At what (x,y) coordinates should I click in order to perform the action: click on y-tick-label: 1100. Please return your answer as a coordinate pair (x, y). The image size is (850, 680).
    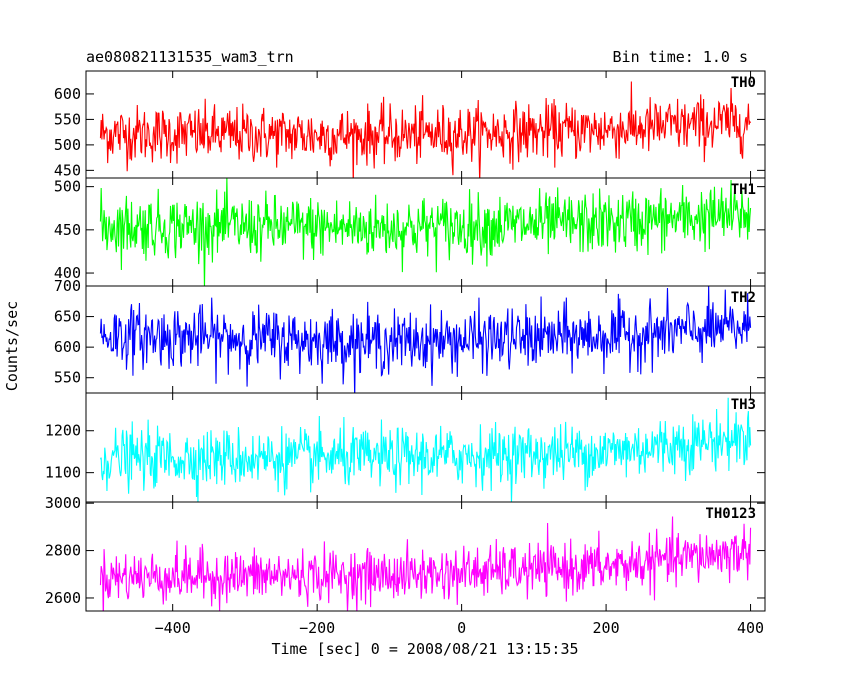
    Looking at the image, I should click on (63, 473).